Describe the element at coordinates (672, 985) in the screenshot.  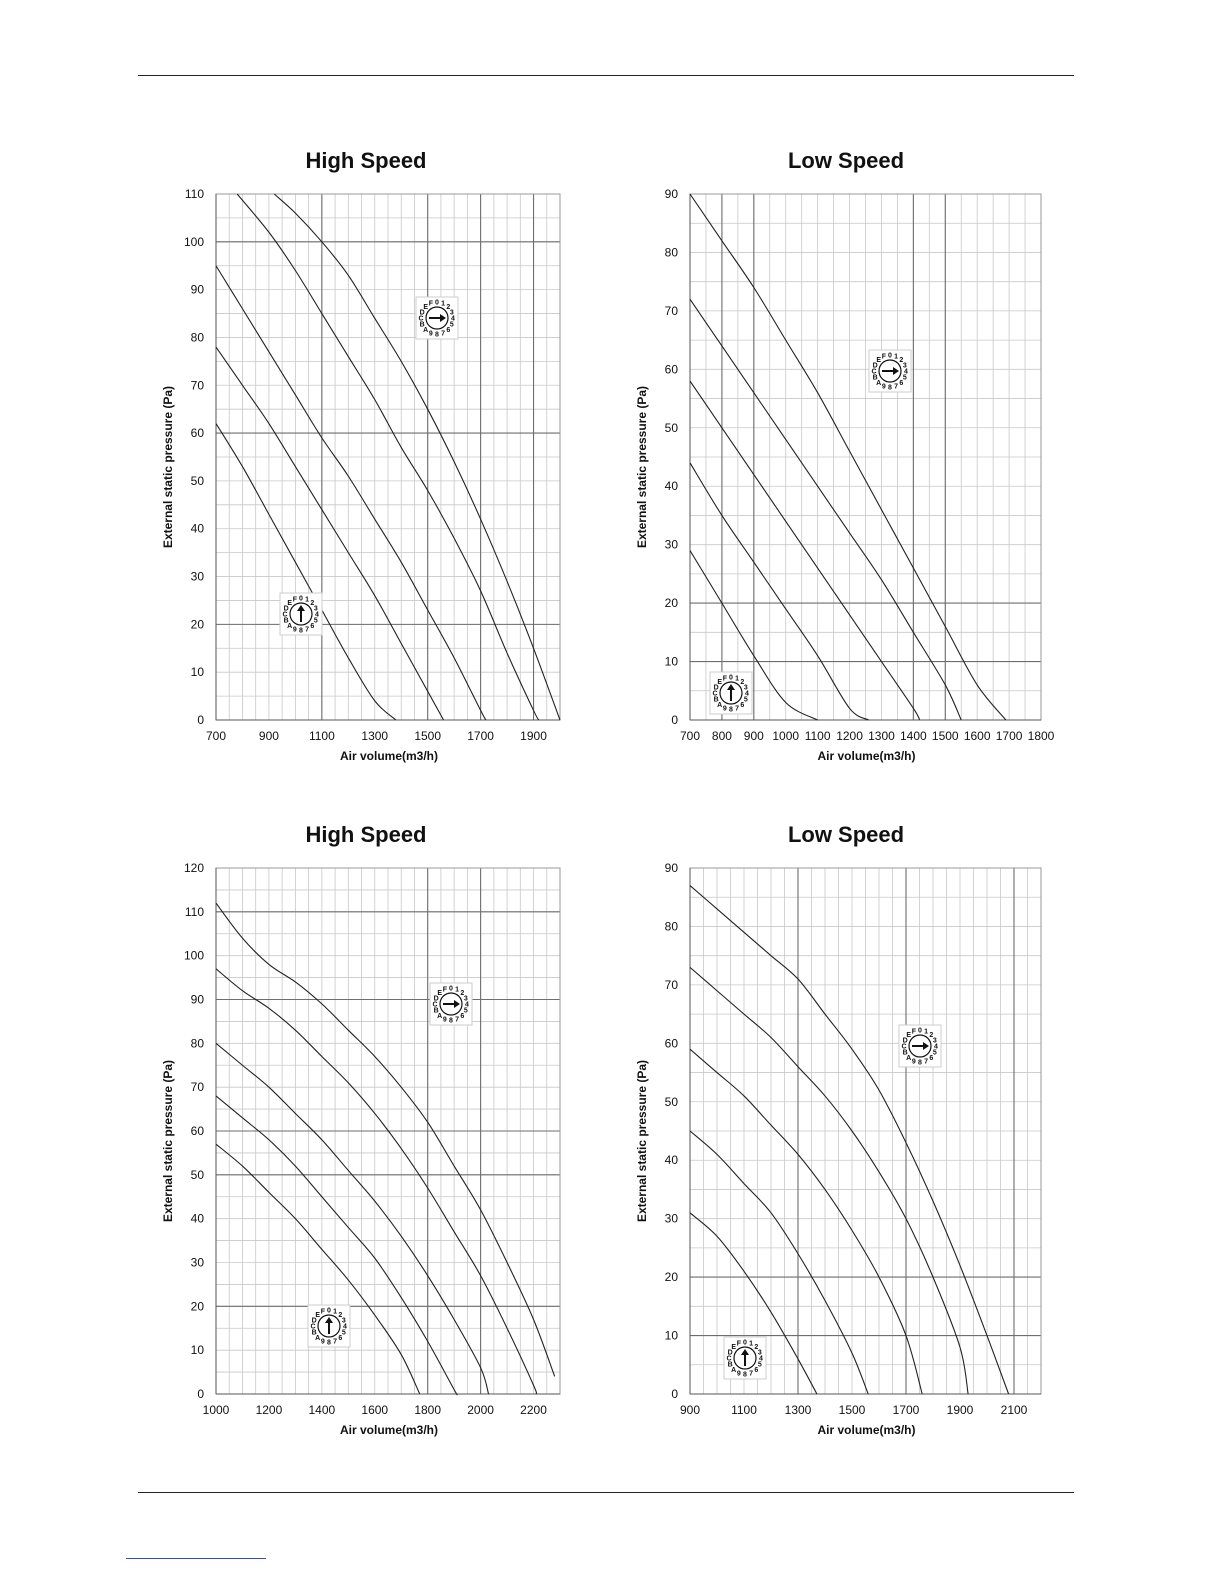
I see `y-tick-label: 70` at that location.